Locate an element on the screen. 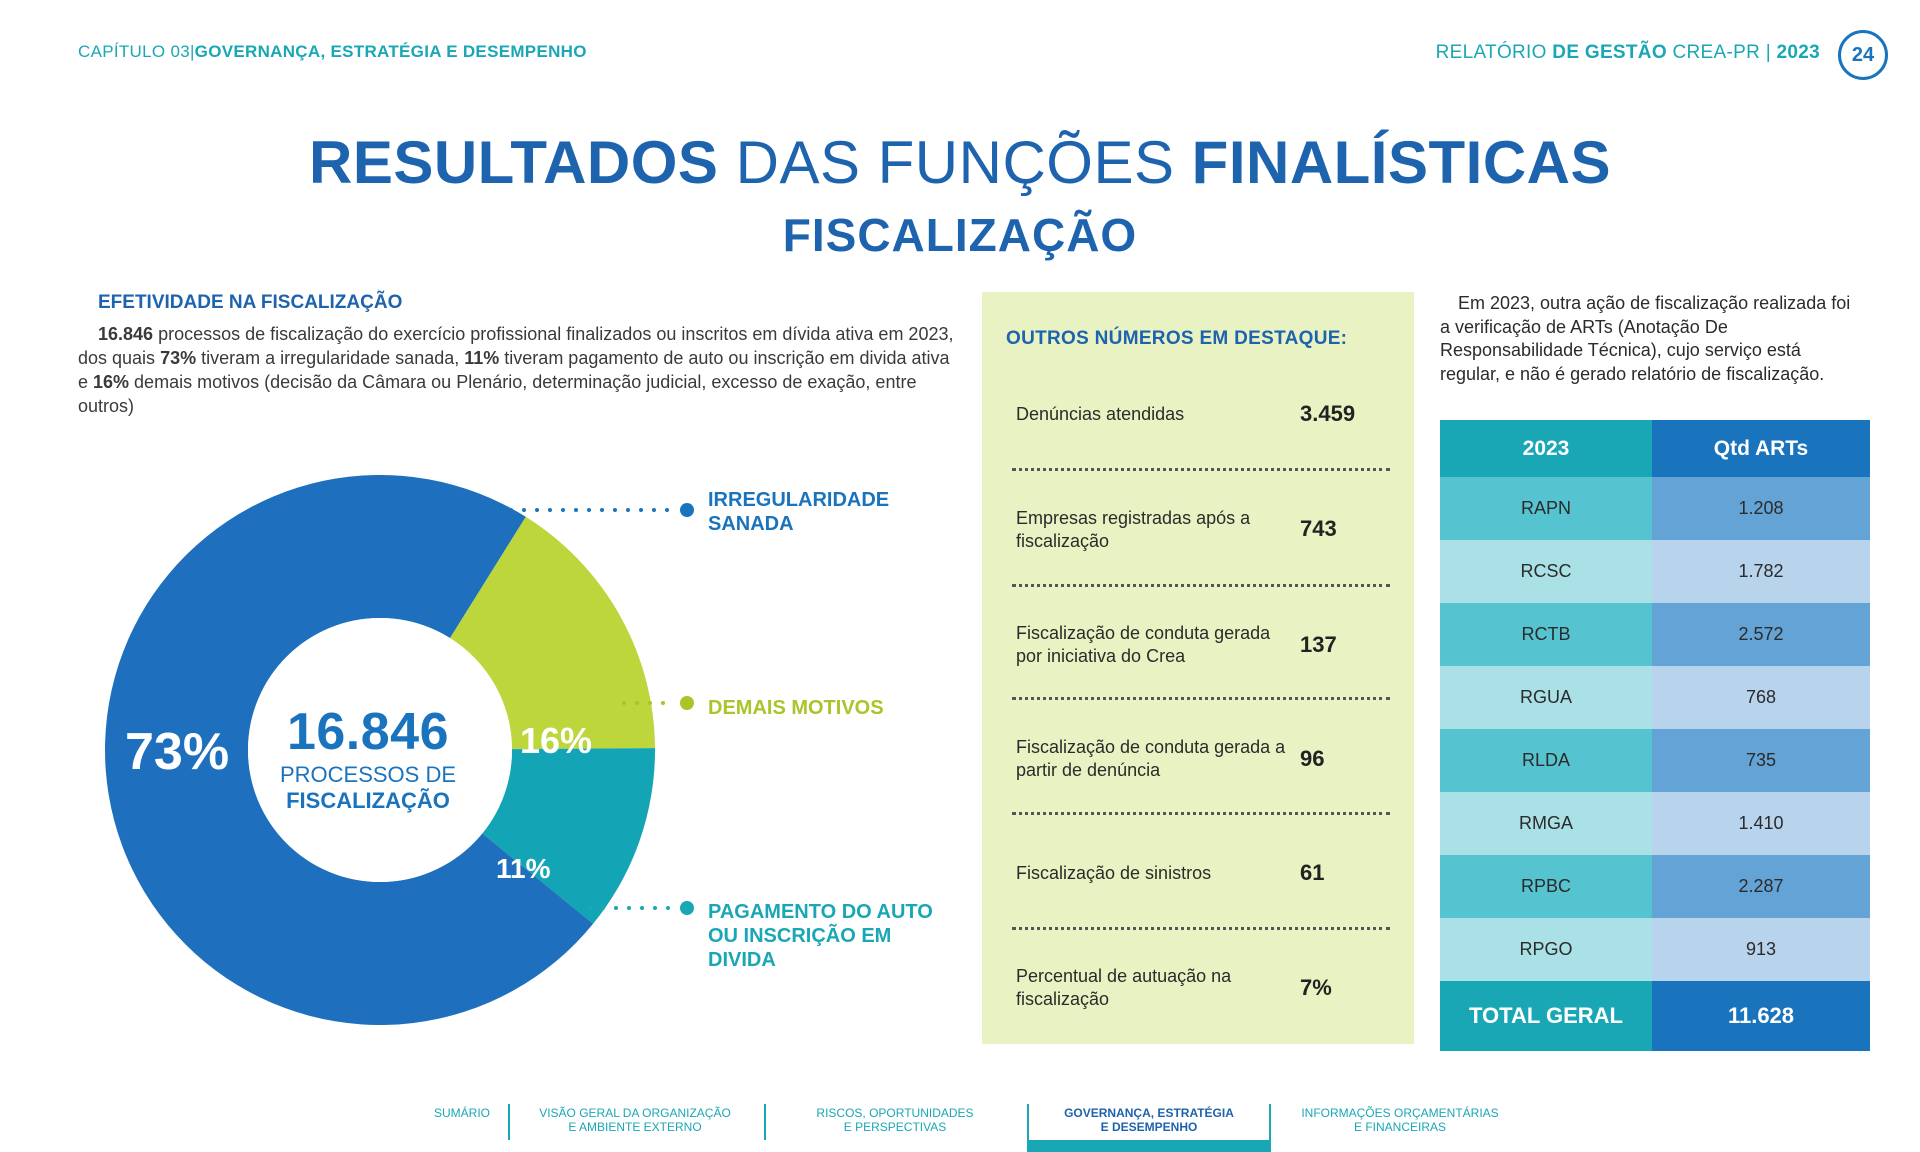 The height and width of the screenshot is (1152, 1920). highlight-value: 743 is located at coordinates (1318, 528).